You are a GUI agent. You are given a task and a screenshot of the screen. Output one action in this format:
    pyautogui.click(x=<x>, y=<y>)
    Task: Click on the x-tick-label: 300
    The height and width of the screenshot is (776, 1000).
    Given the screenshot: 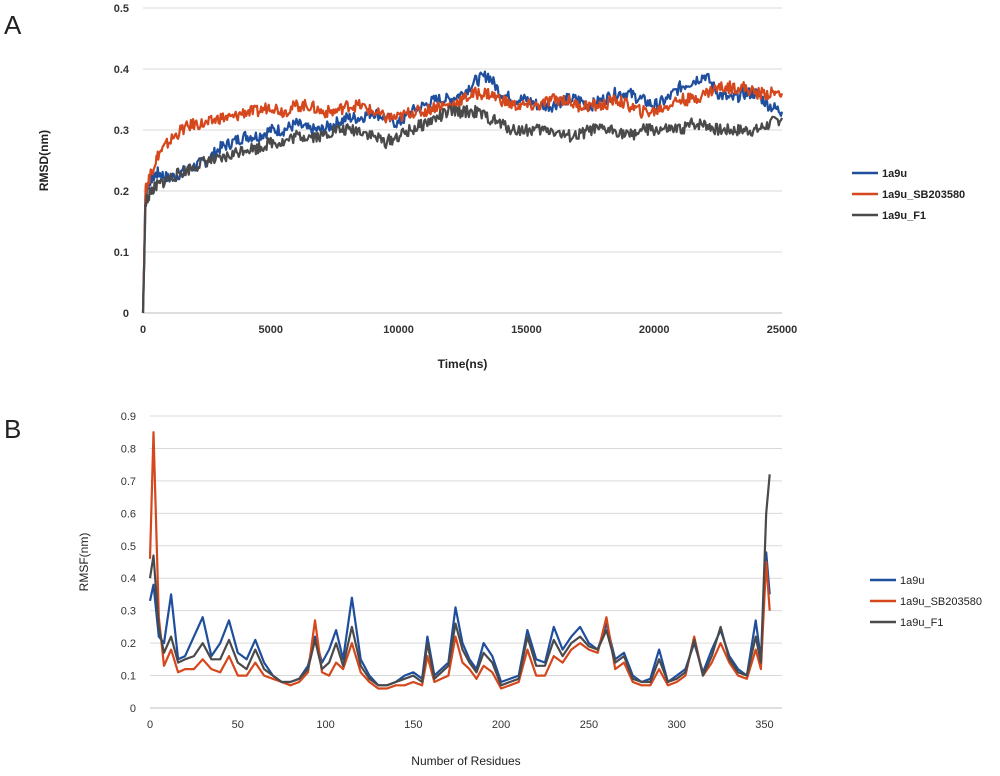 What is the action you would take?
    pyautogui.click(x=676, y=725)
    